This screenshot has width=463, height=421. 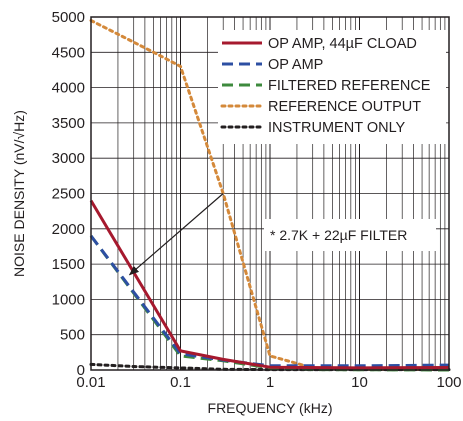 What do you see at coordinates (68, 158) in the screenshot?
I see `y-tick-label-6: 3000` at bounding box center [68, 158].